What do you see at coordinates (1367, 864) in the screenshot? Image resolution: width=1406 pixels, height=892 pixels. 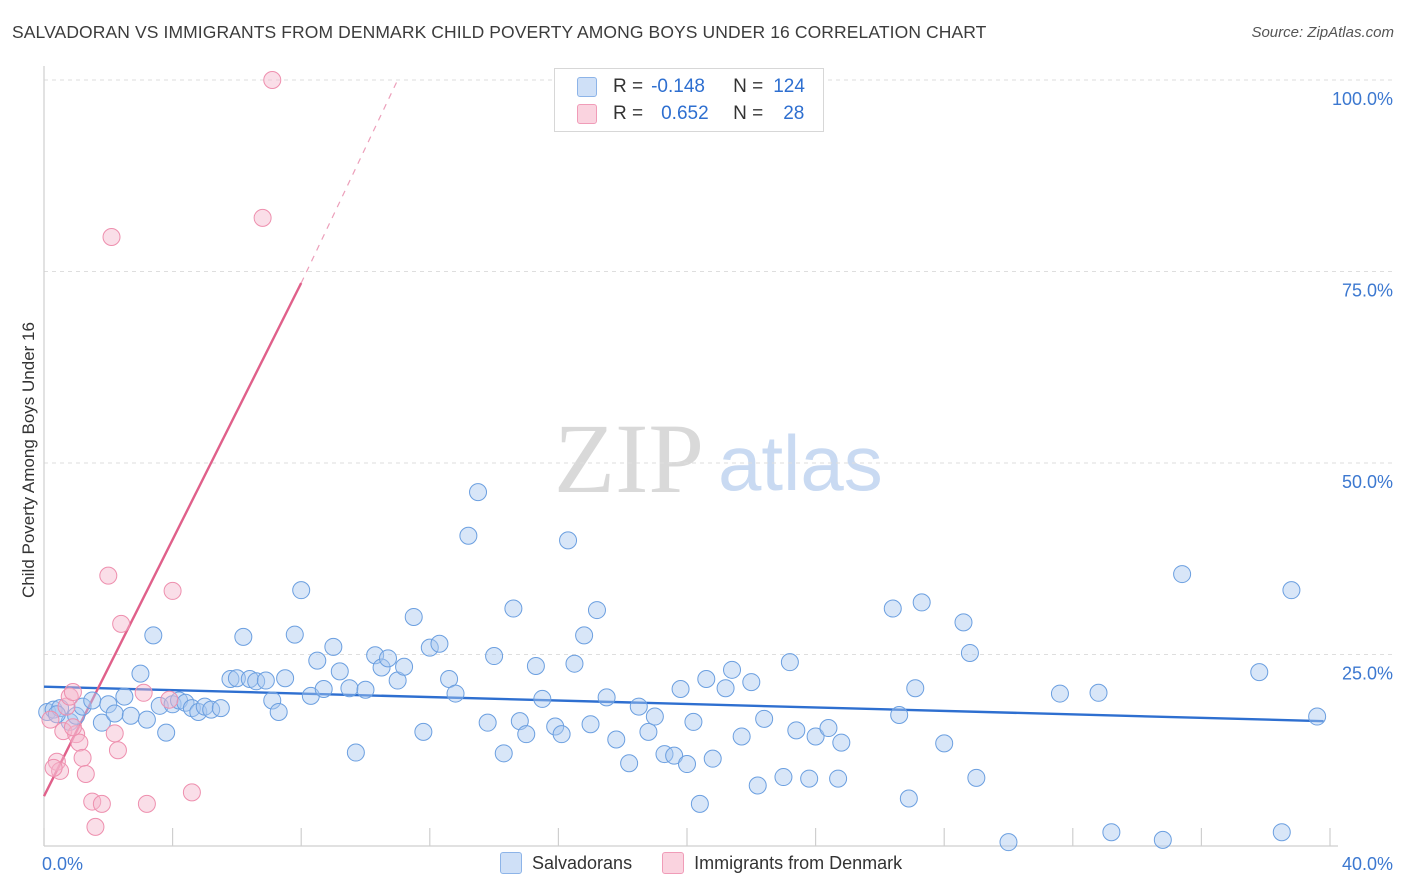 I see `x-tick-label: 40.0%` at bounding box center [1367, 864].